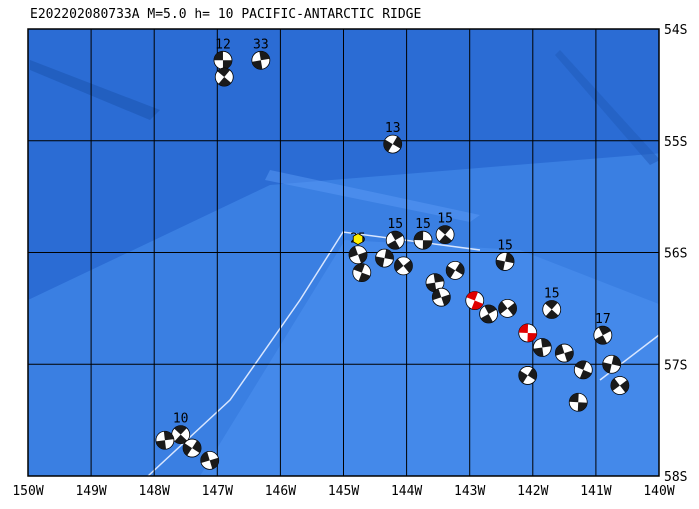 This screenshot has width=699, height=509. Describe the element at coordinates (280, 491) in the screenshot. I see `lon-label: 146W` at that location.